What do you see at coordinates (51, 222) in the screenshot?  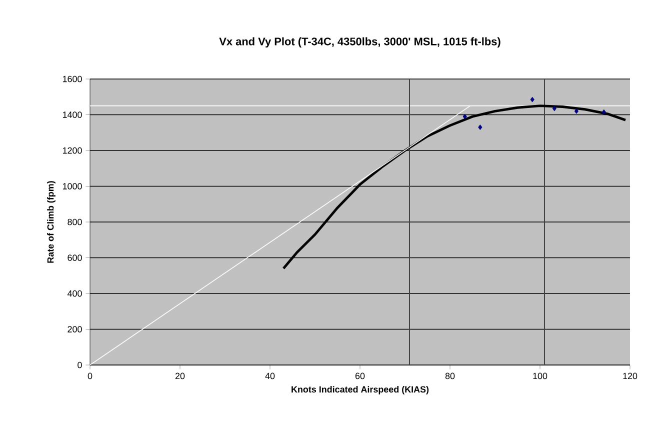 I see `y-axis-title: Rate of Climb (fpm)` at bounding box center [51, 222].